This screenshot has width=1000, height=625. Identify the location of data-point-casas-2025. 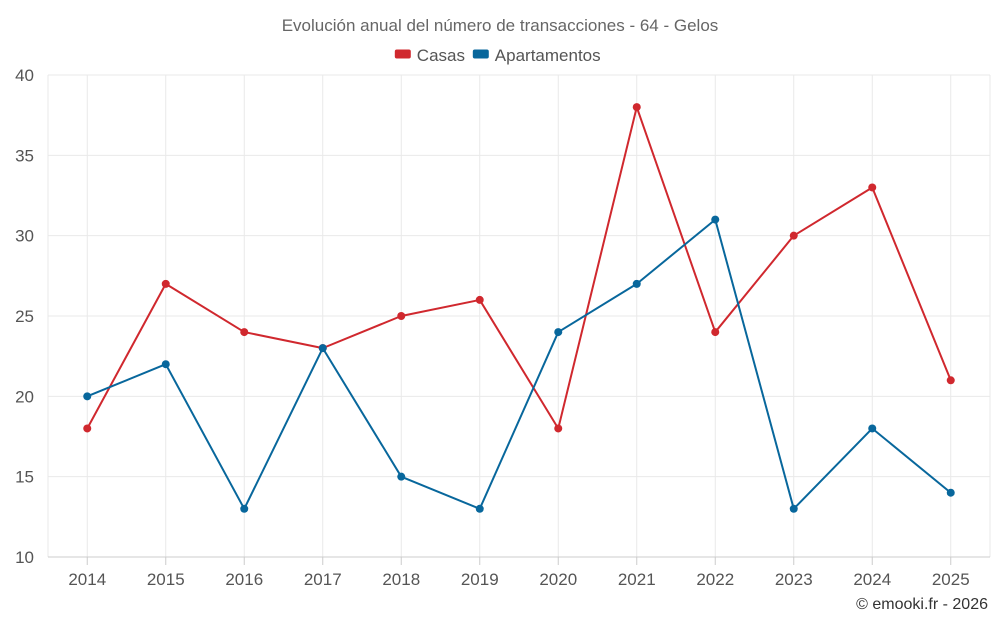
(950, 380).